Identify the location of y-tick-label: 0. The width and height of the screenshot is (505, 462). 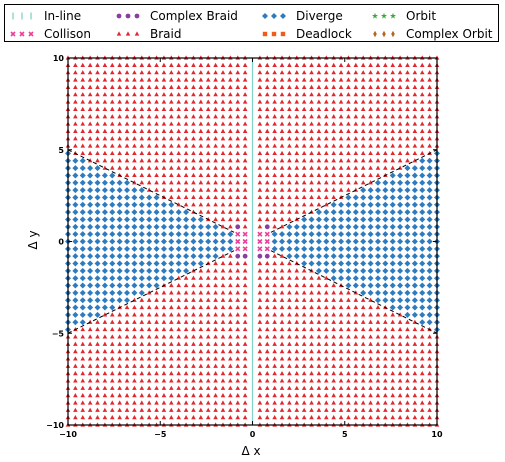
(61, 242).